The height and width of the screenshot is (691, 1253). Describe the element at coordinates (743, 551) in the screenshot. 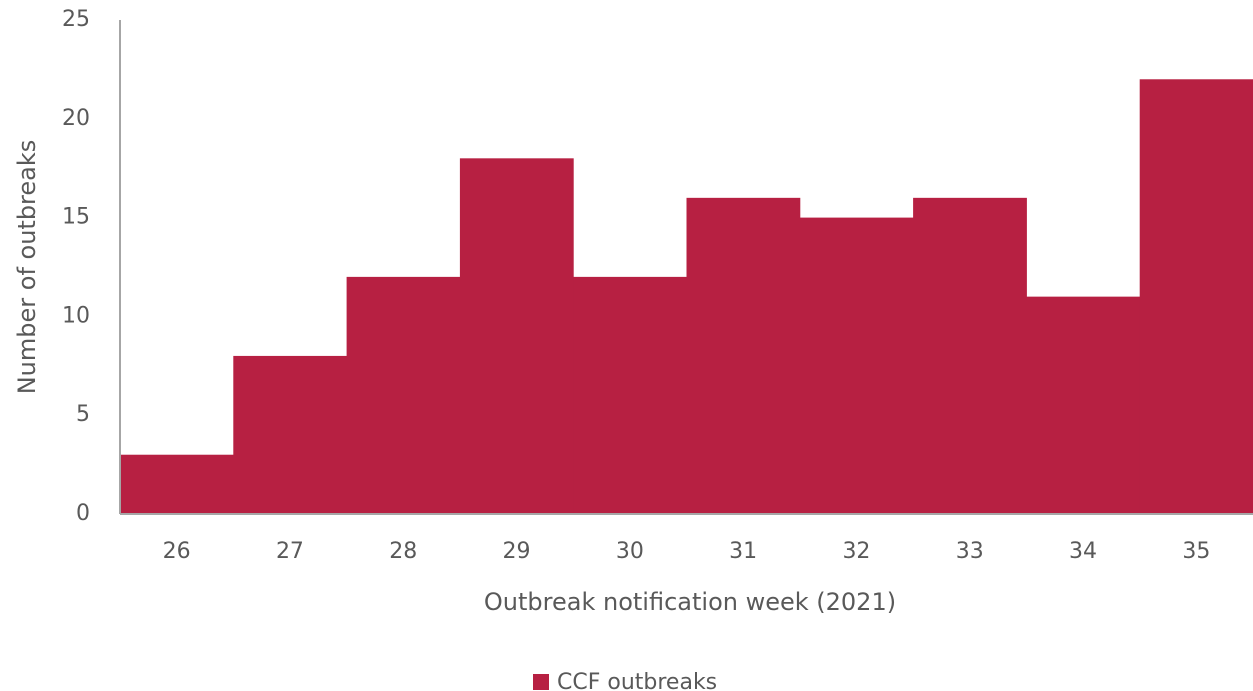

I see `x-tick-label: 31` at that location.